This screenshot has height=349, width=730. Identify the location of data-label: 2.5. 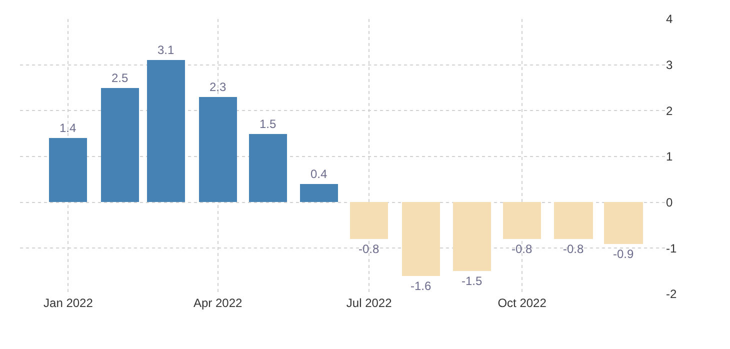
(120, 78).